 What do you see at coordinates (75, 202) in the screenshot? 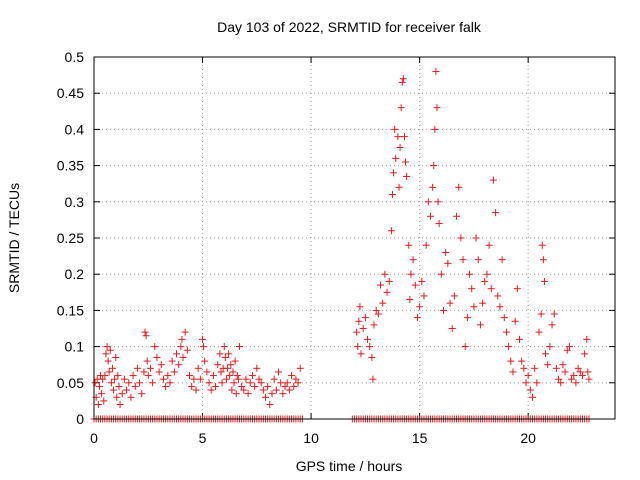
I see `y-tick-label: 0.3` at bounding box center [75, 202].